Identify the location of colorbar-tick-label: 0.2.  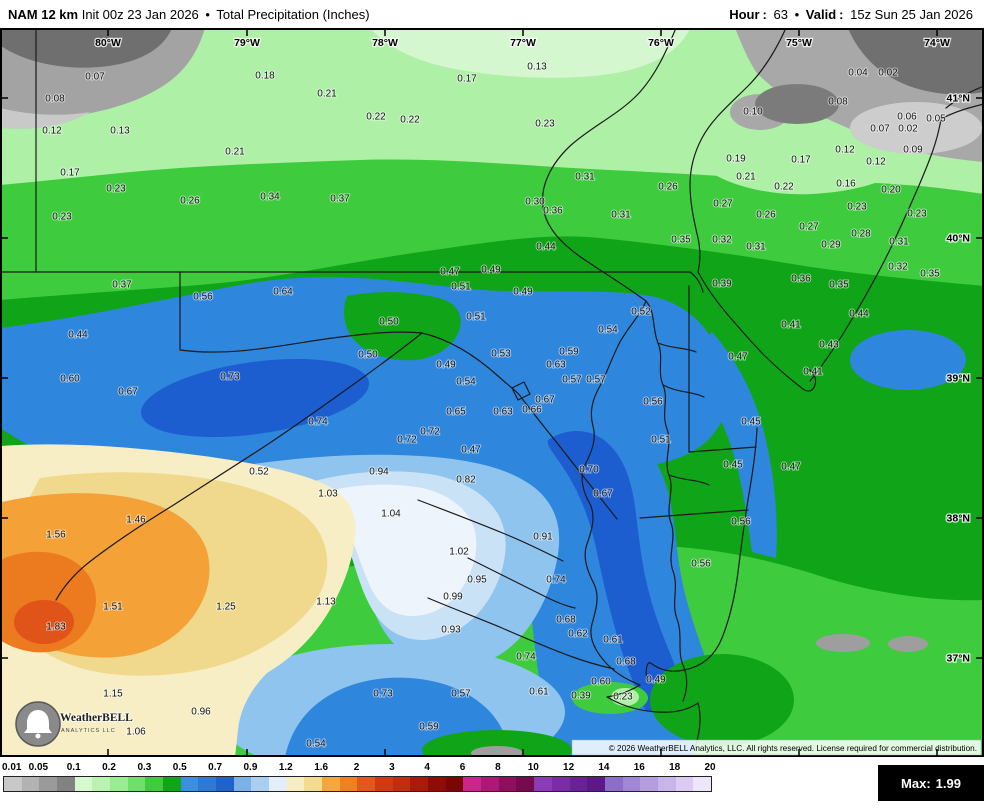
(109, 767).